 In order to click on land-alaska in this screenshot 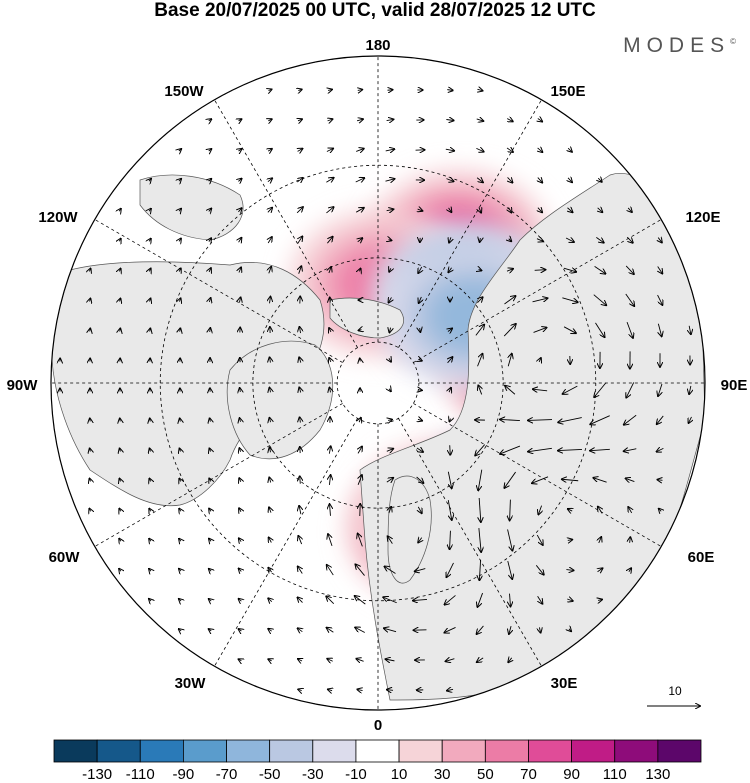, I will do `click(191, 207)`.